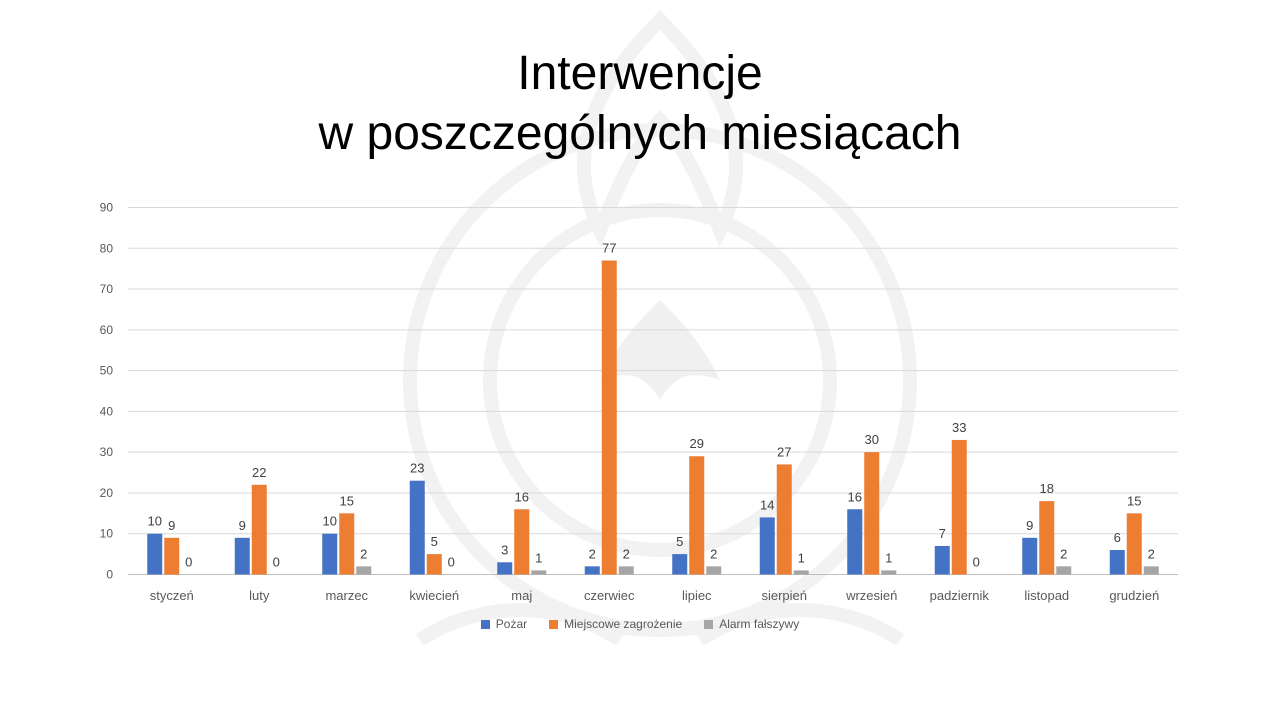 The height and width of the screenshot is (720, 1280). I want to click on y-tick-label: 20, so click(107, 493).